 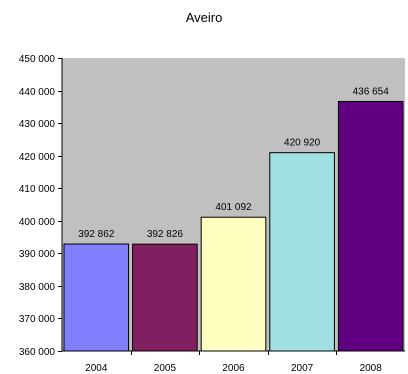 What do you see at coordinates (37, 254) in the screenshot?
I see `y-tick-label: 390 000` at bounding box center [37, 254].